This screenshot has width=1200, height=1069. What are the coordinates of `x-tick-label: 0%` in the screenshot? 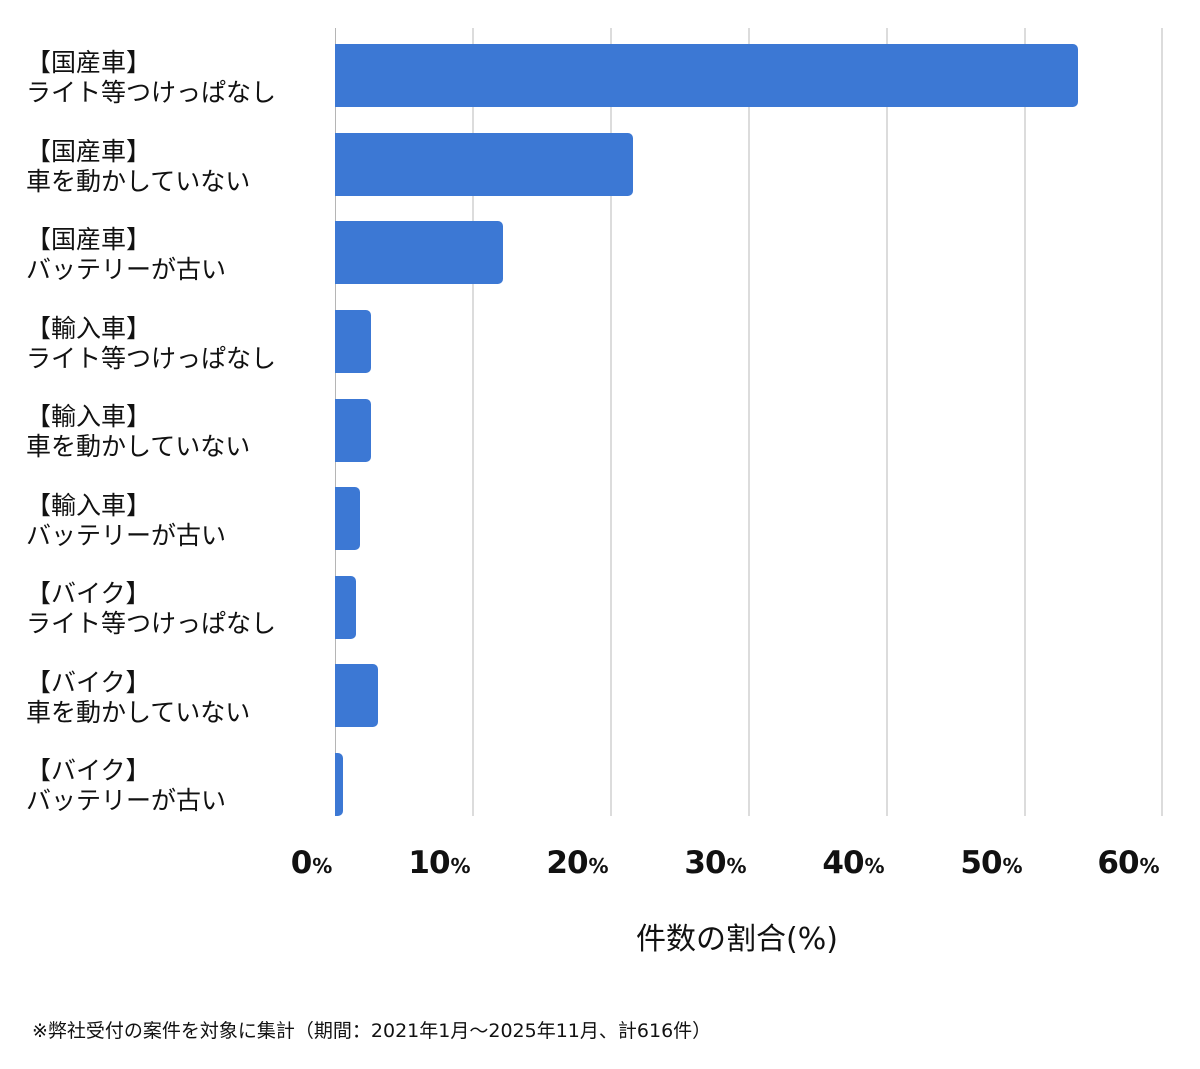 It's located at (311, 863).